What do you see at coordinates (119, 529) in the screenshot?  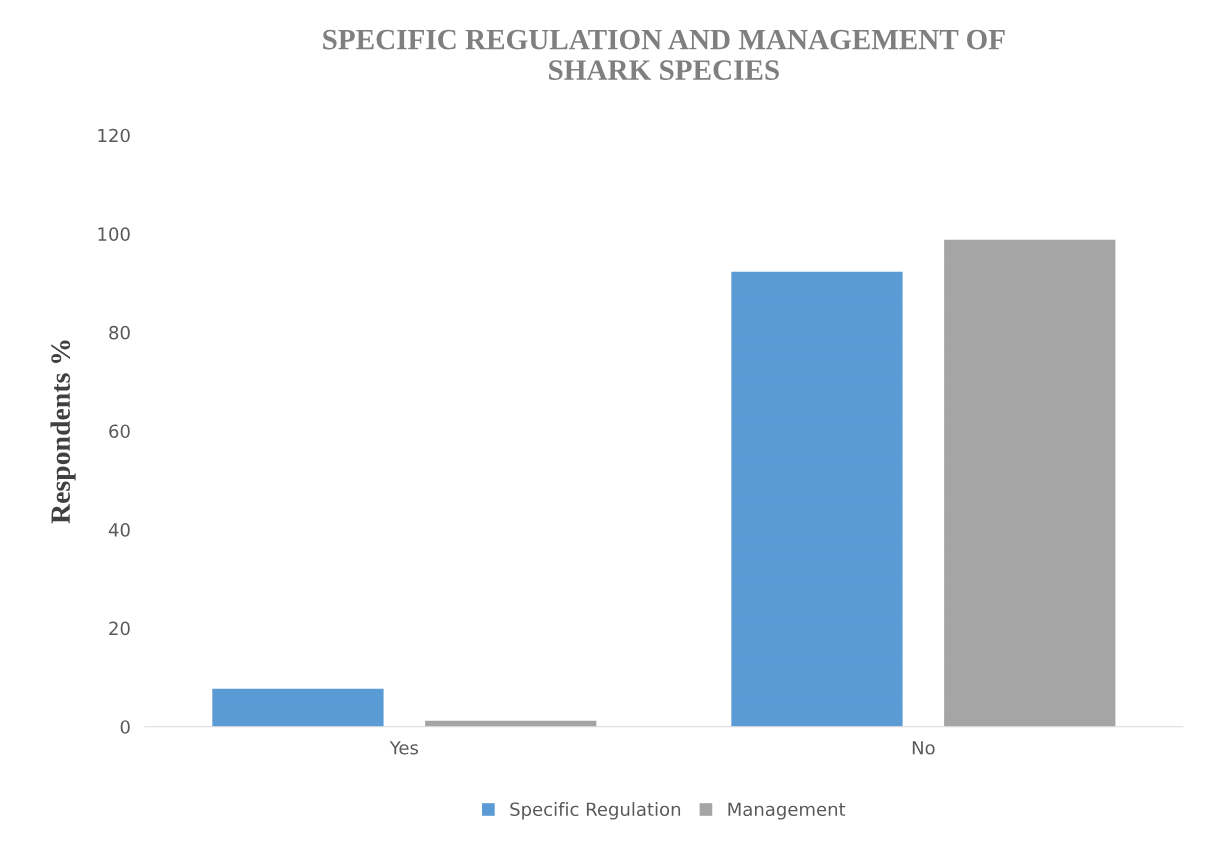 I see `y-tick-label: 40` at bounding box center [119, 529].